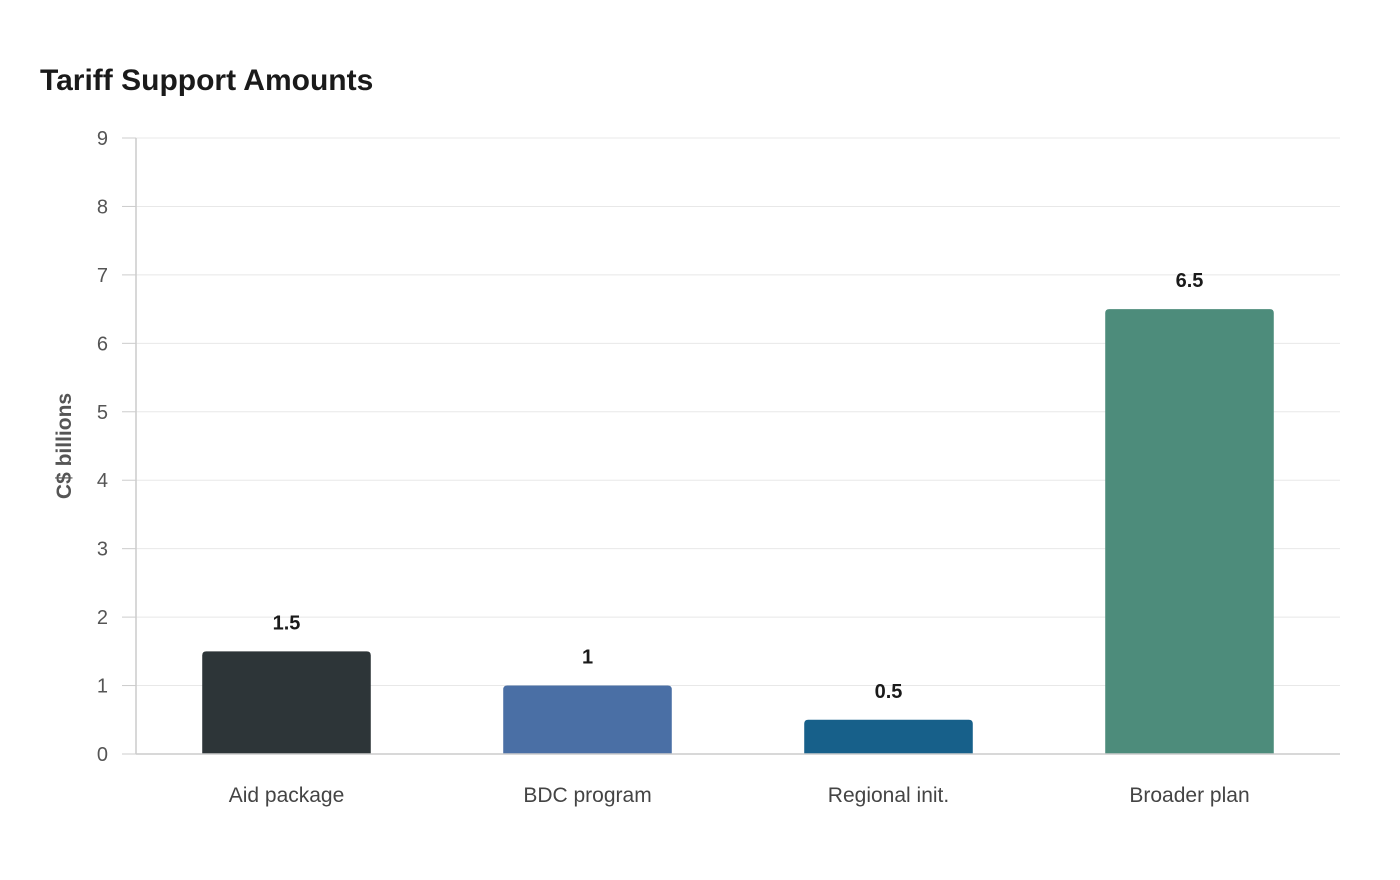  I want to click on x-category-label: BDC program, so click(587, 795).